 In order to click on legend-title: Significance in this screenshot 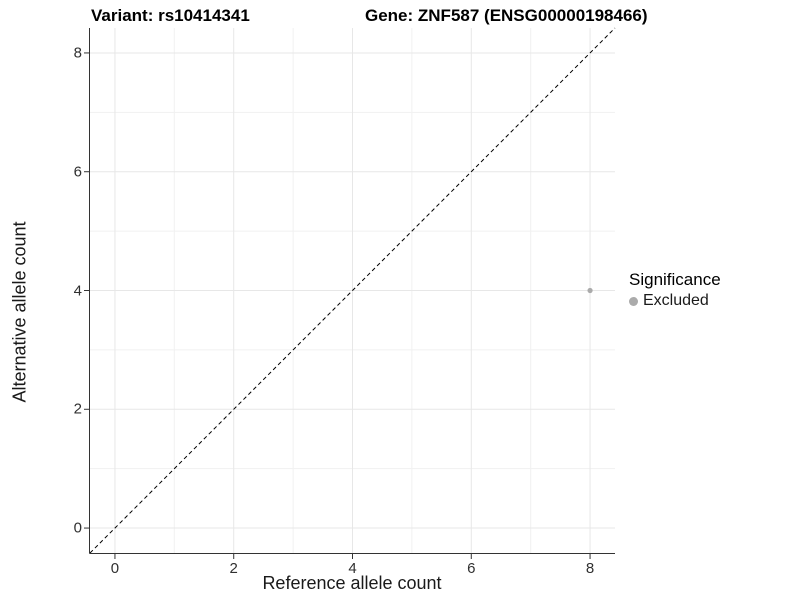, I will do `click(675, 279)`.